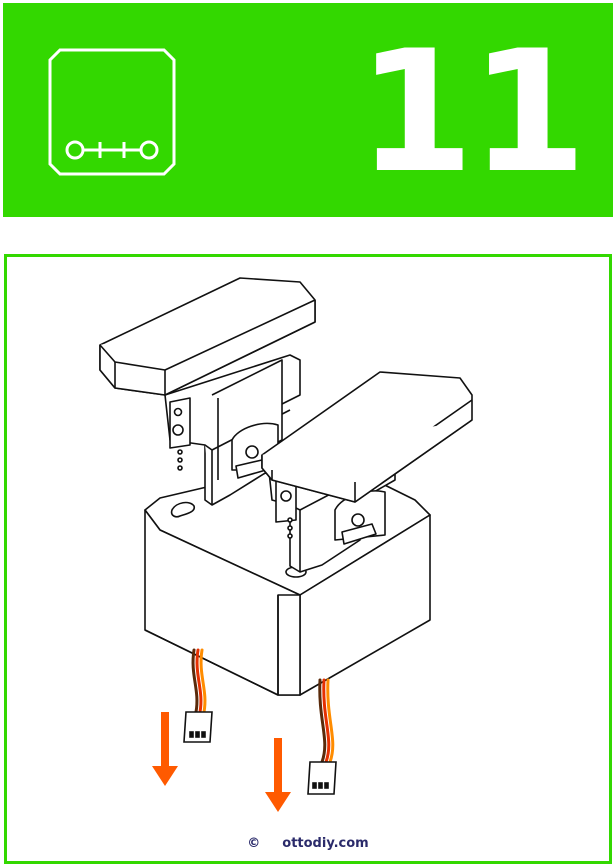  I want to click on connectors, so click(260, 753).